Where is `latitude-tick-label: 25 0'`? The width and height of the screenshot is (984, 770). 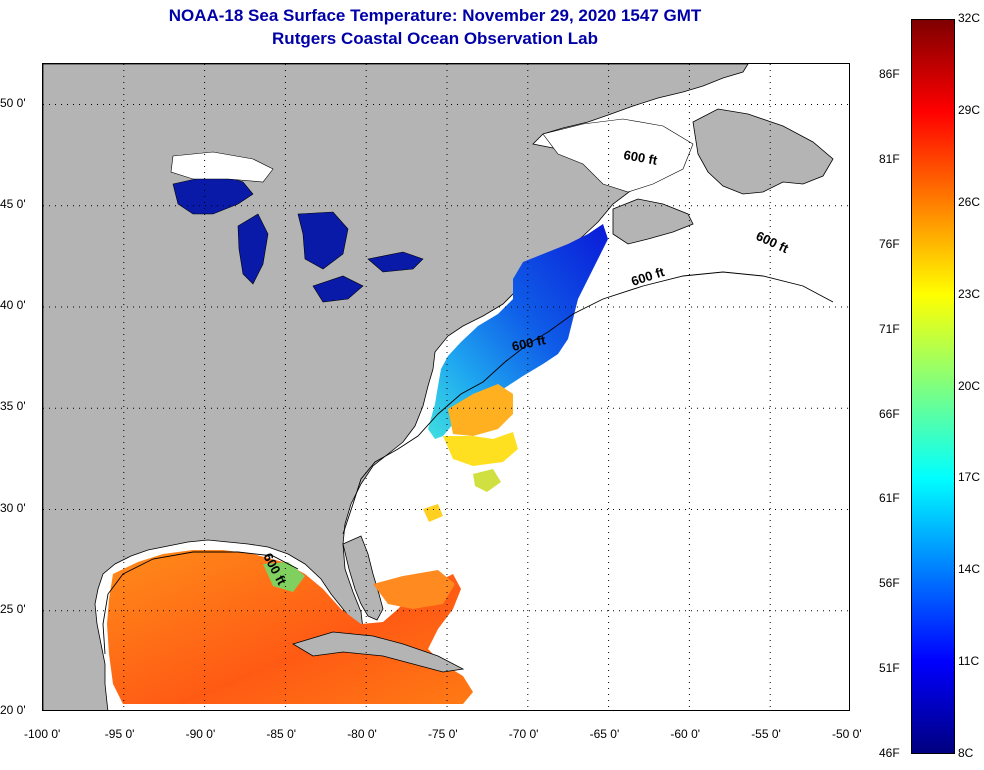
latitude-tick-label: 25 0' is located at coordinates (13, 608).